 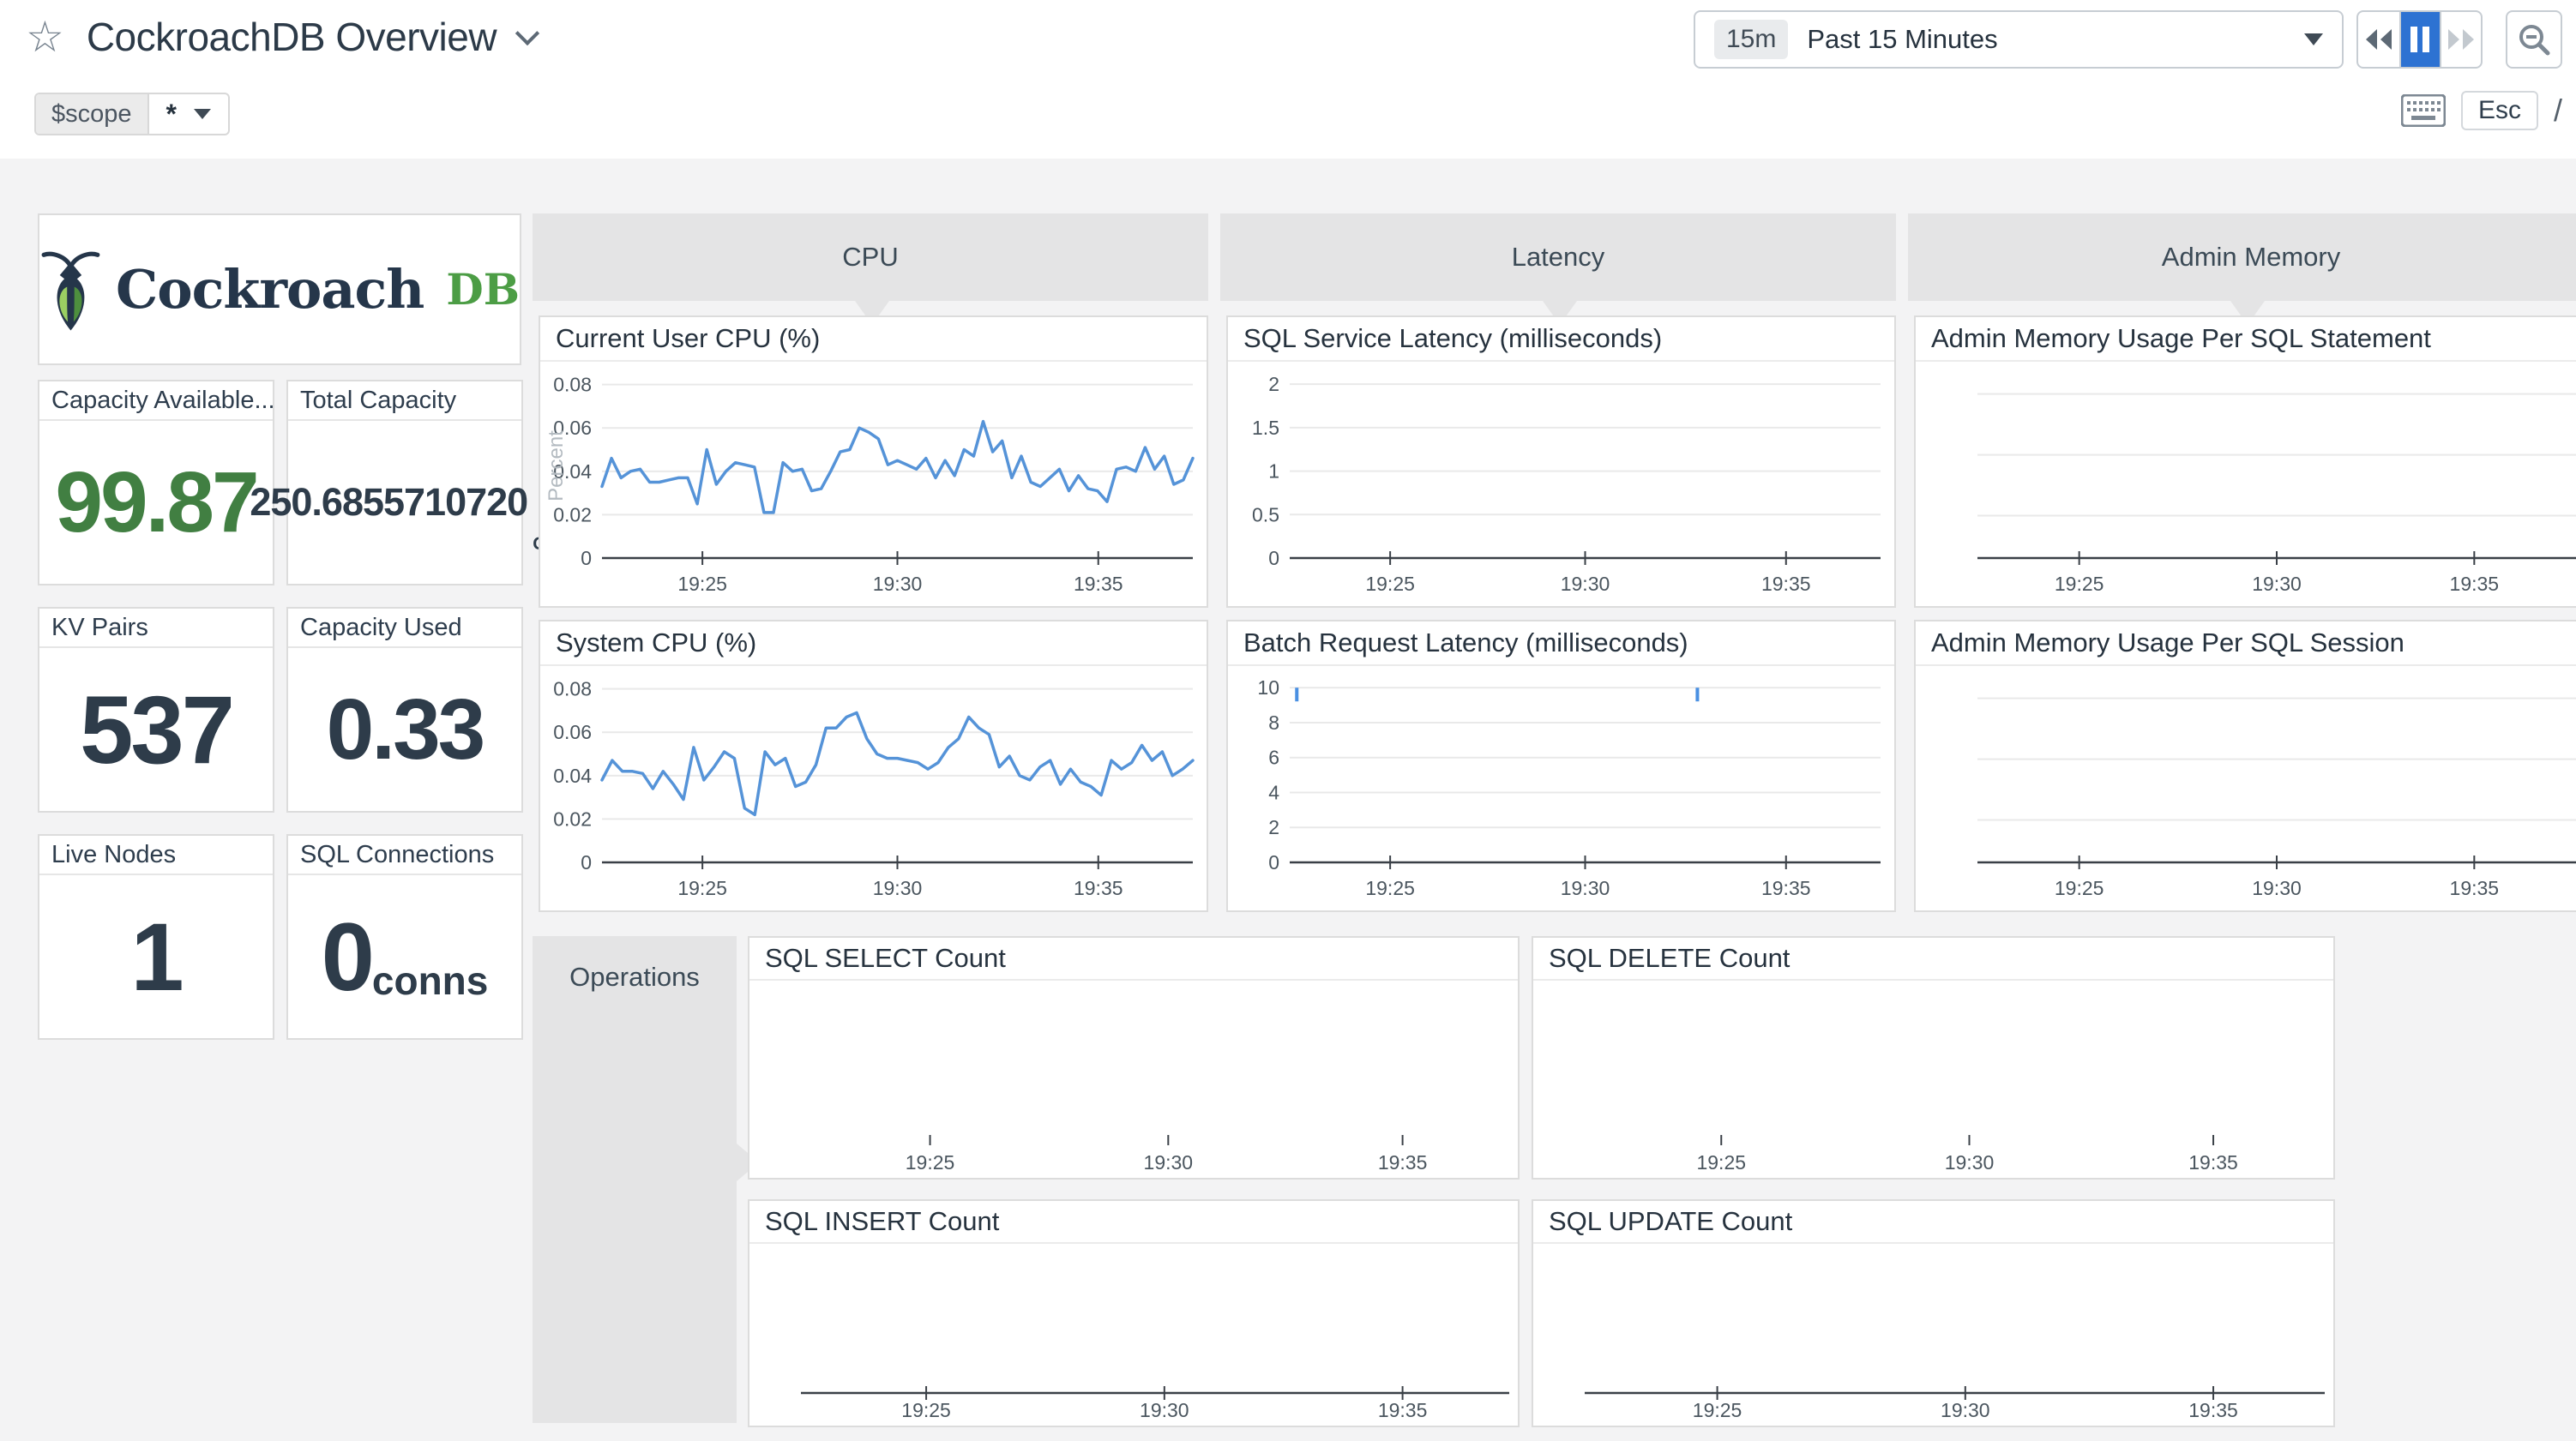 I want to click on dashboard-header: ☆ CockroachDB Overview, so click(x=283, y=37).